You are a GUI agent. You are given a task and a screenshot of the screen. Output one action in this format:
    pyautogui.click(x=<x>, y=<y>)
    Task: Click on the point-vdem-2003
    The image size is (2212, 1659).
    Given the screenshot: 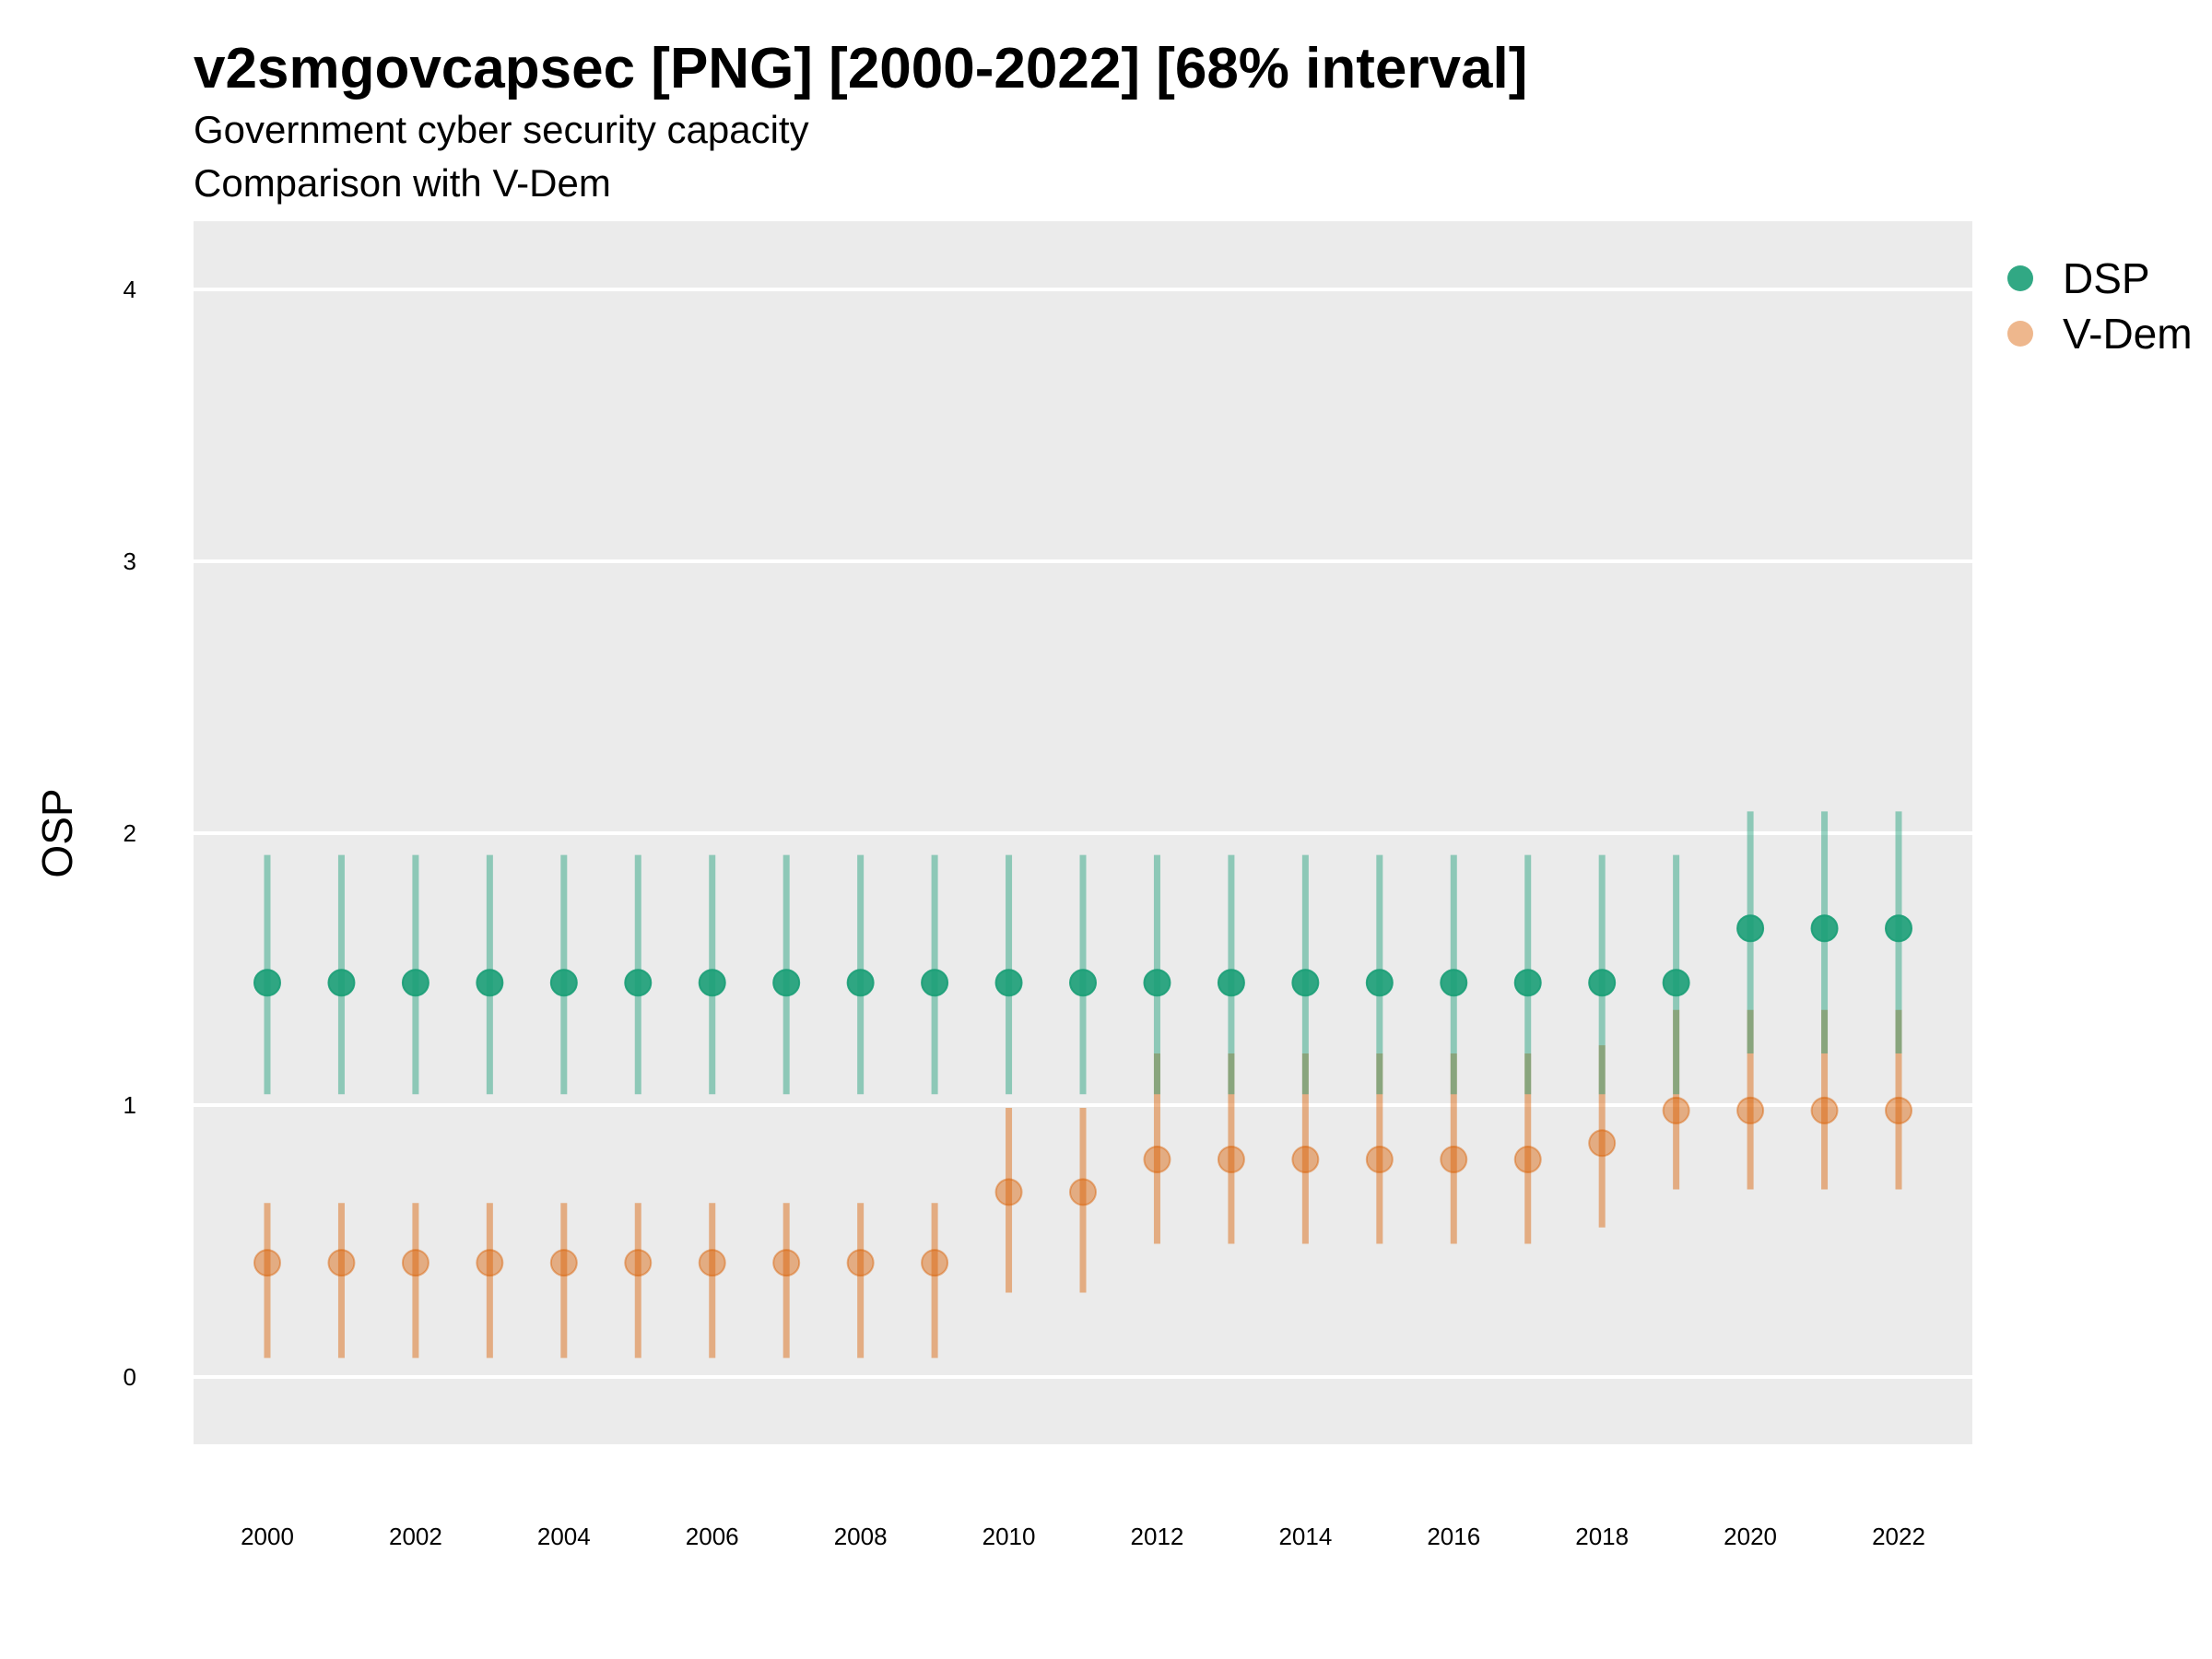 What is the action you would take?
    pyautogui.click(x=490, y=1263)
    